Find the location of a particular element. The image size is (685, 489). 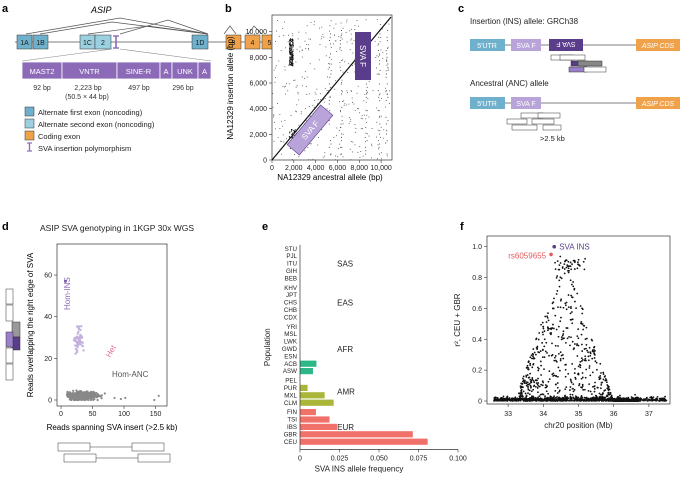

exon-label-1B: 1B is located at coordinates (40, 43).